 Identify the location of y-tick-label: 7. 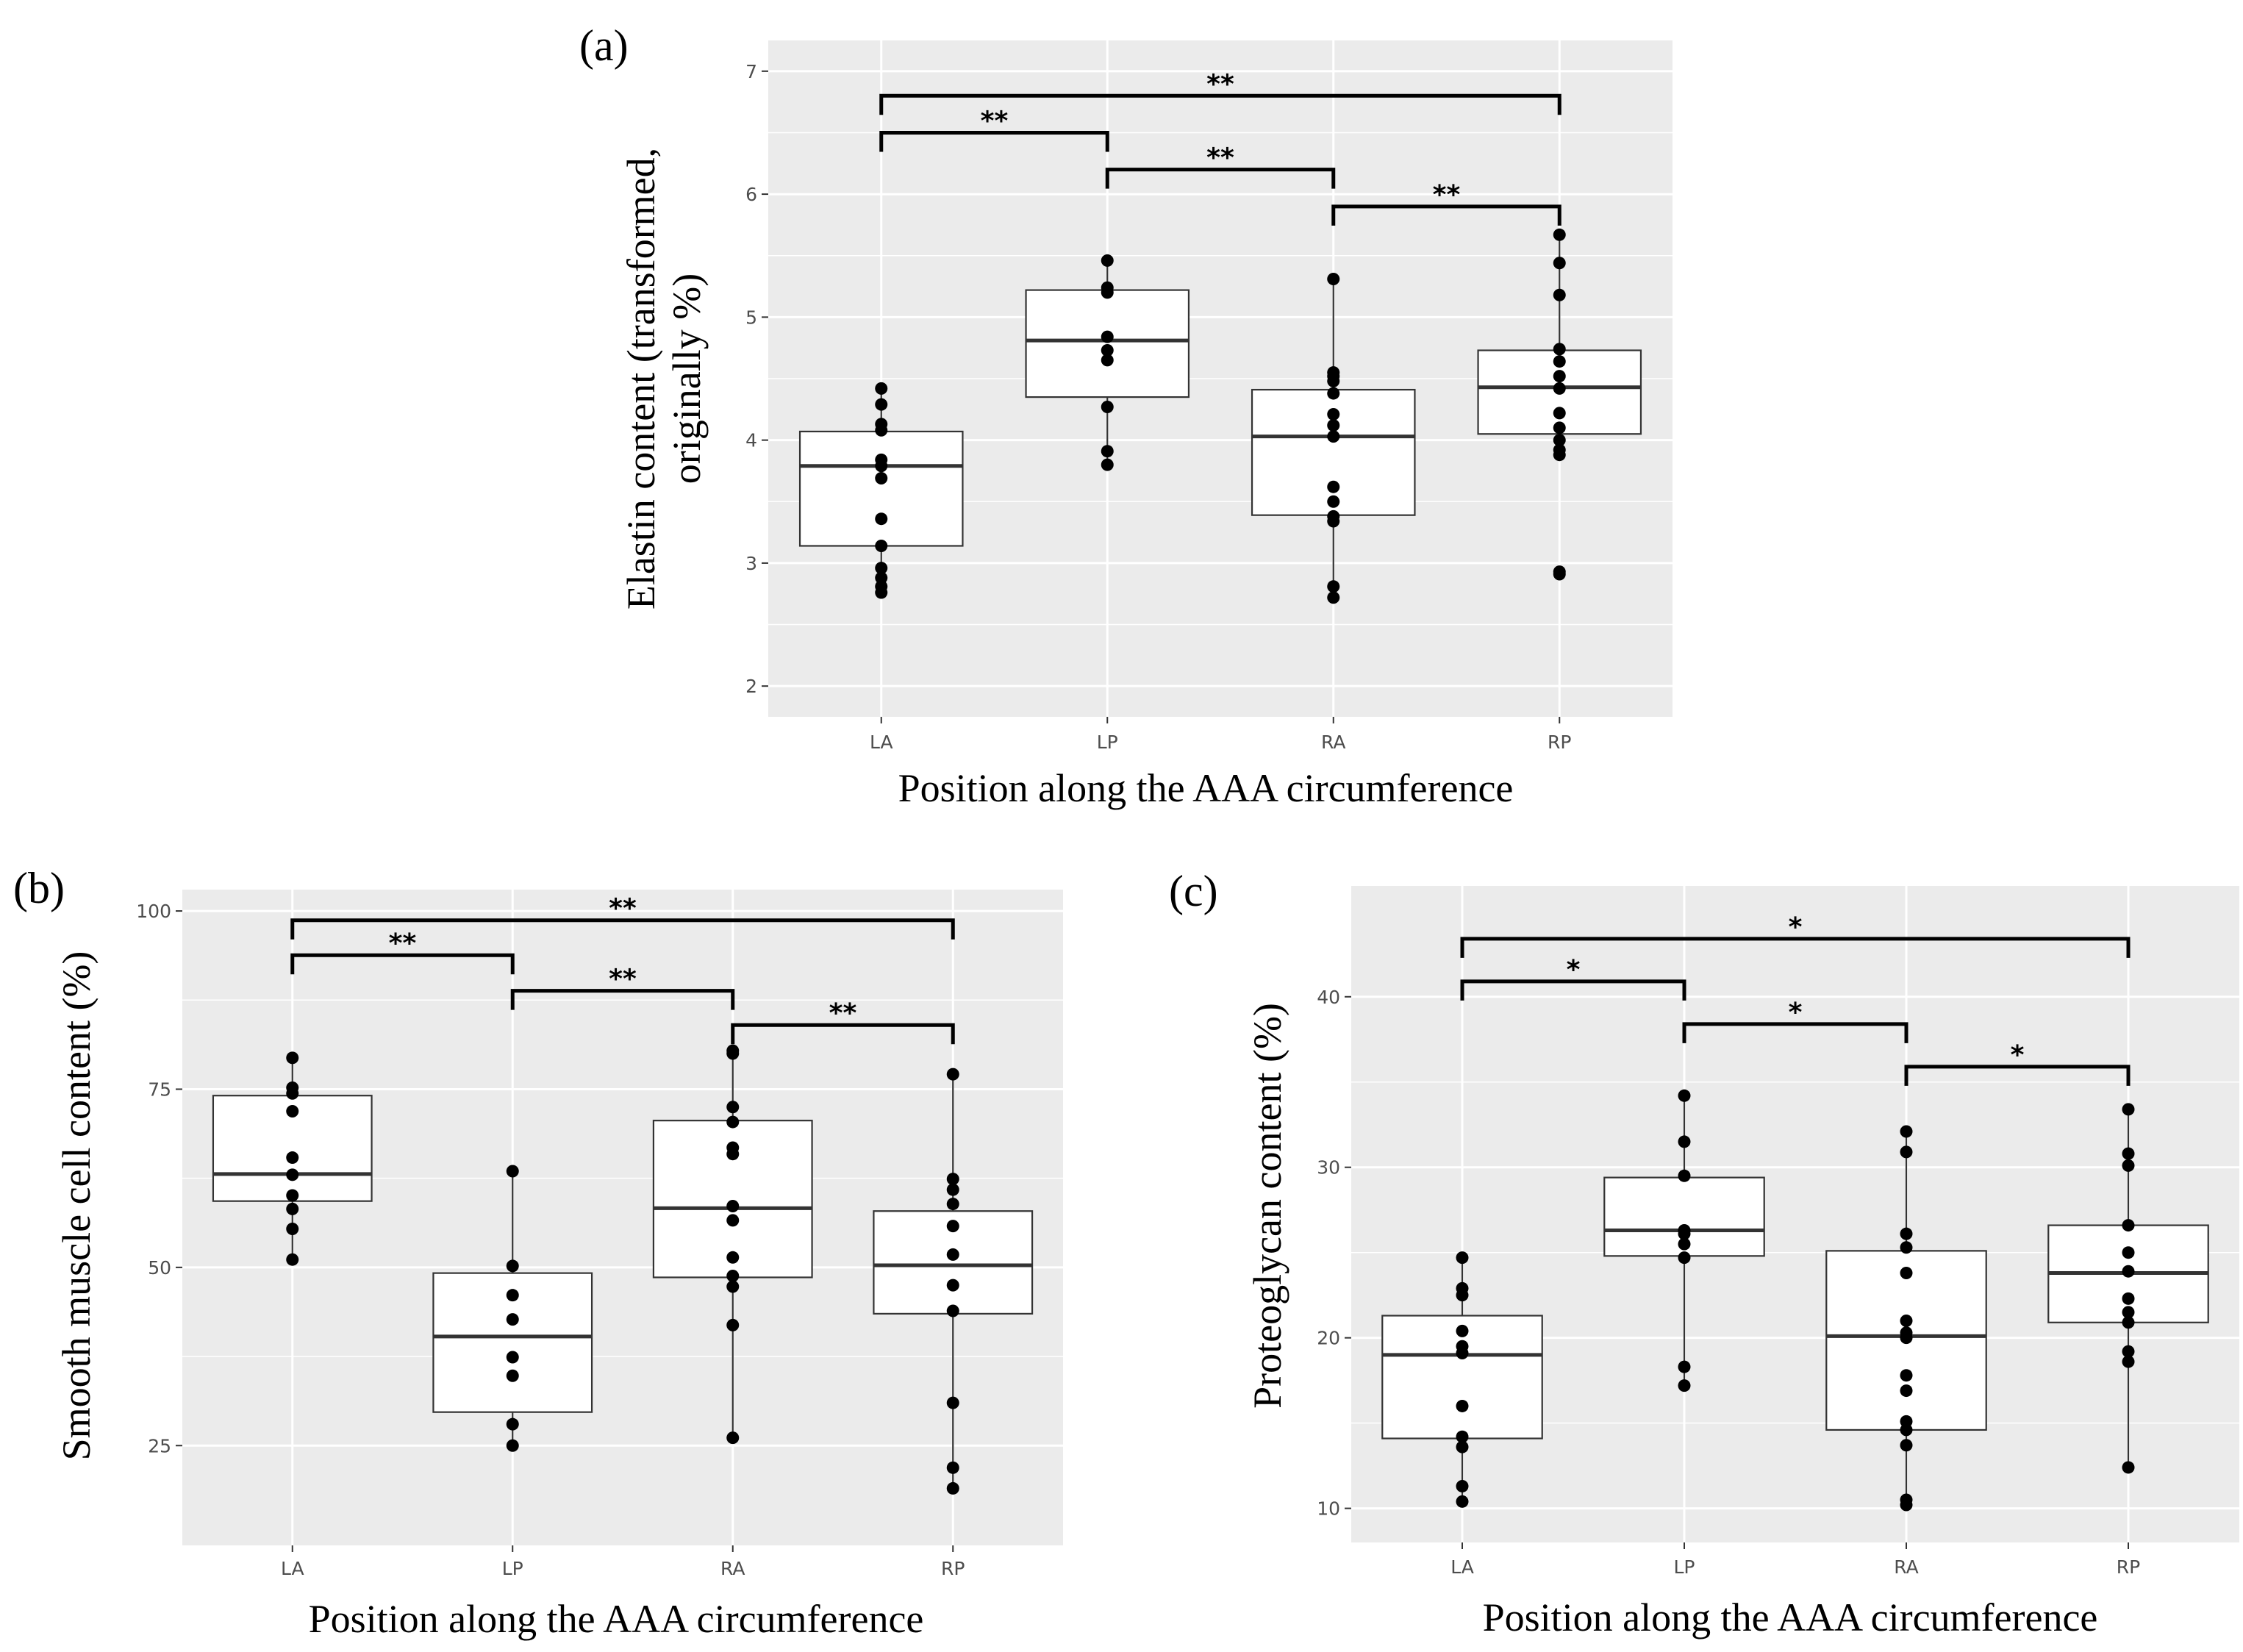
(751, 71).